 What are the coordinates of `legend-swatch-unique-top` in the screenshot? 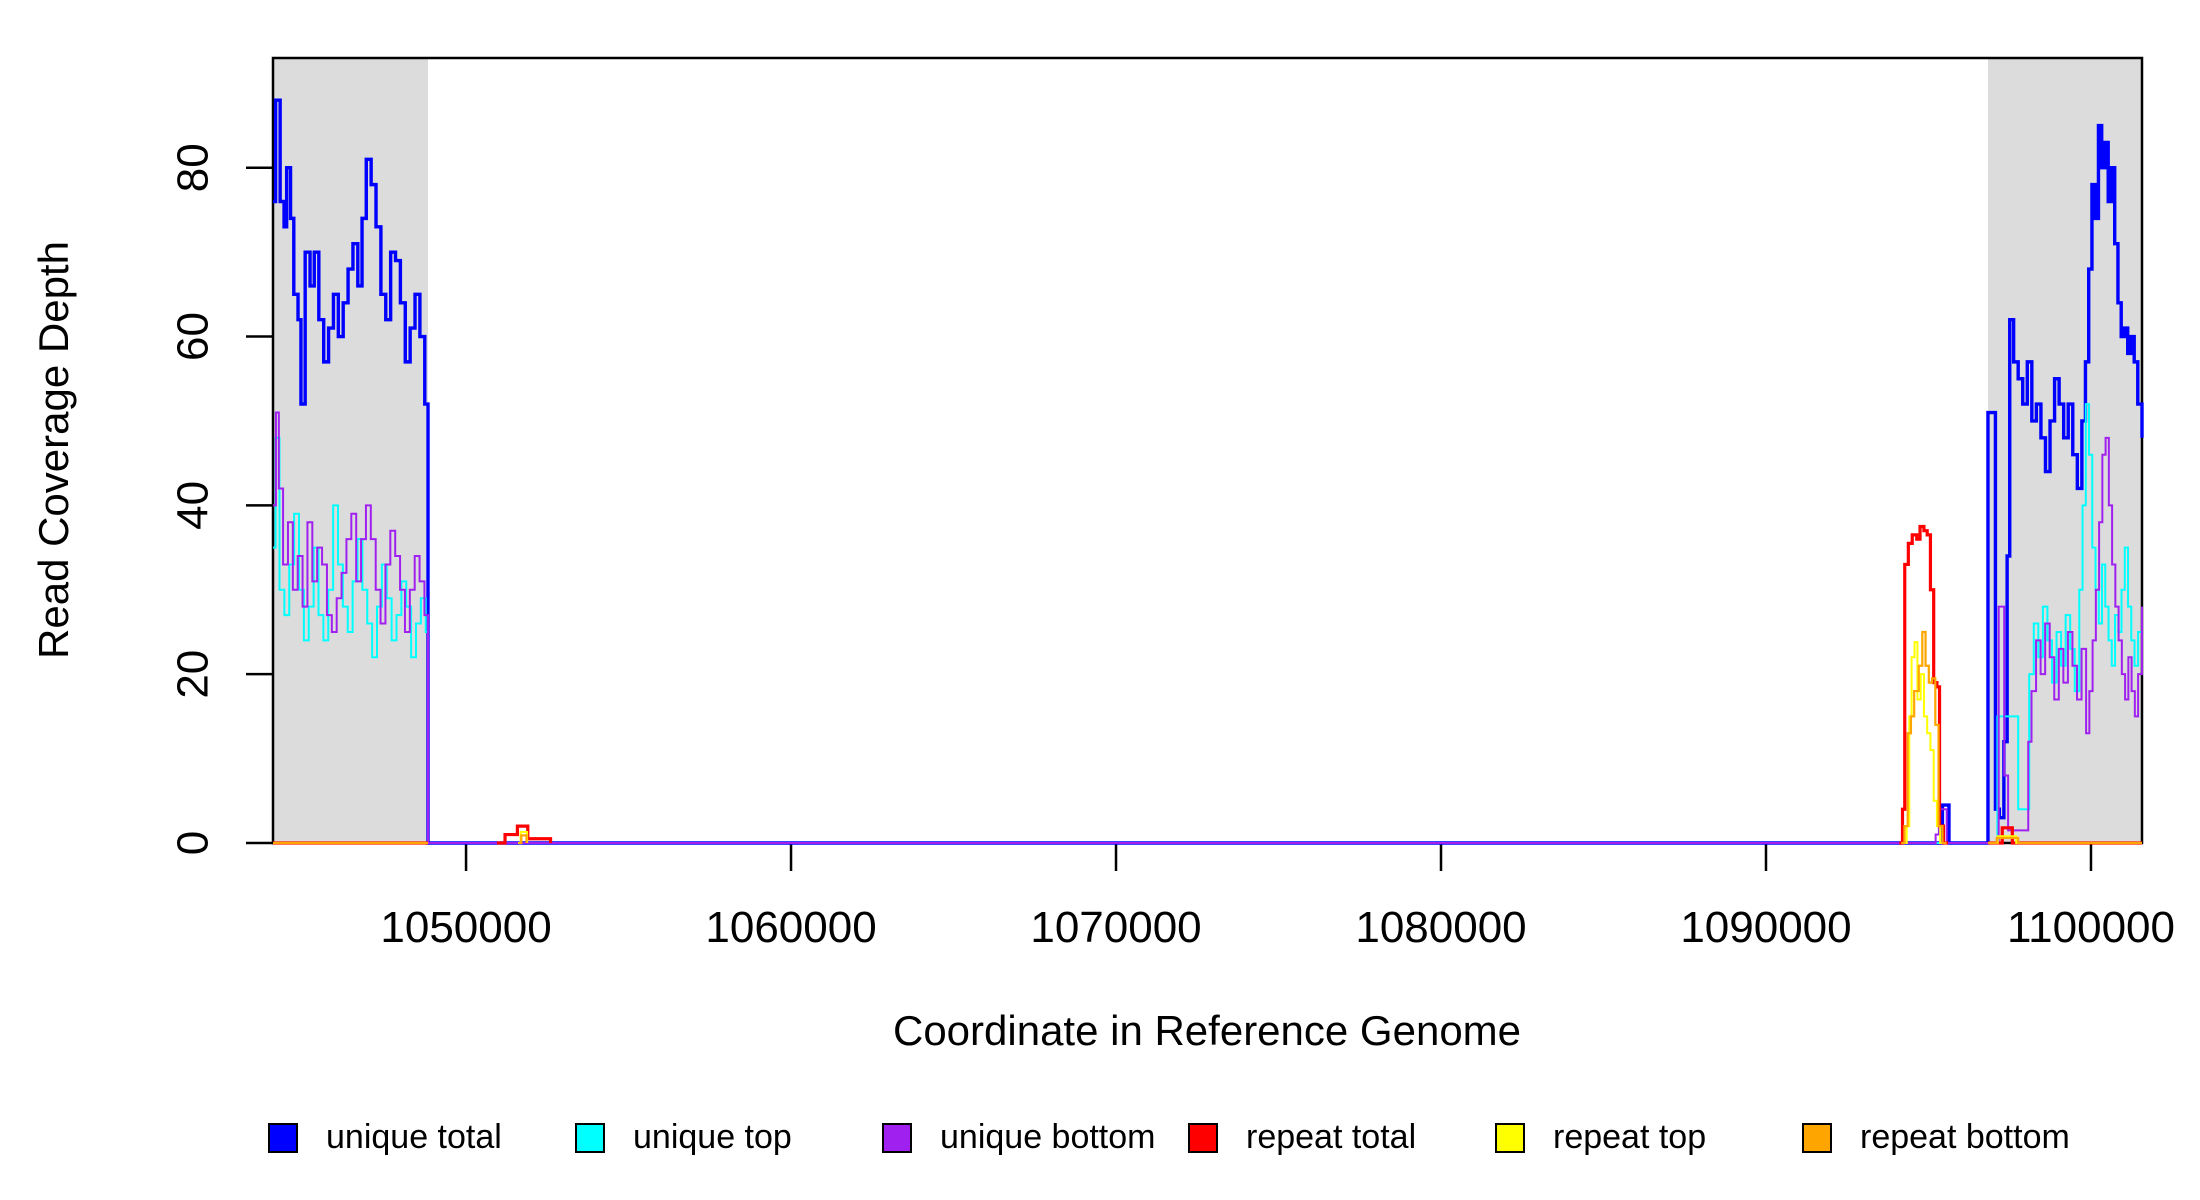 It's located at (590, 1137).